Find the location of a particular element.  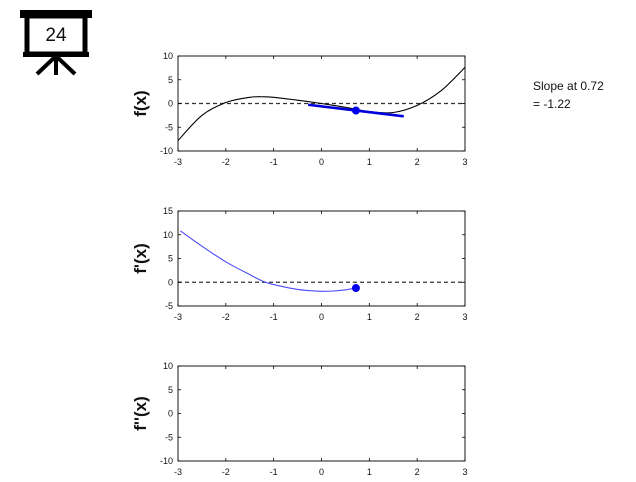

derivative-curve is located at coordinates (268, 261).